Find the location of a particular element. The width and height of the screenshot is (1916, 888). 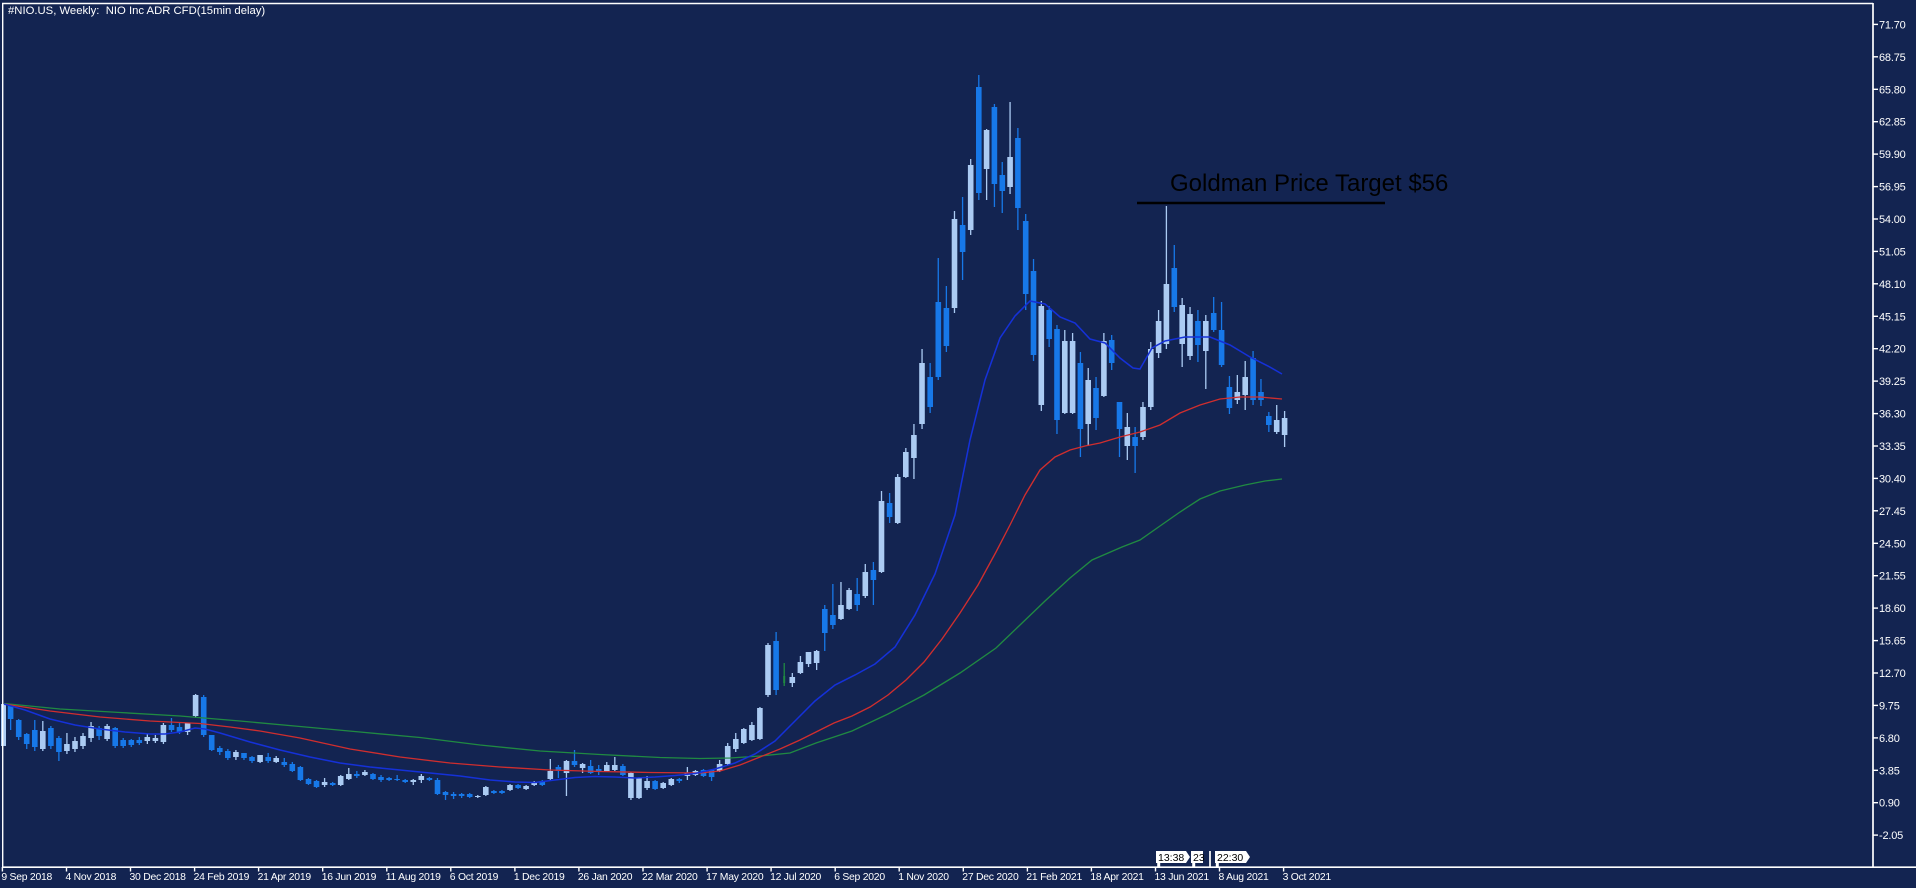

svg-text: 18 Apr 2021 is located at coordinates (1117, 877).